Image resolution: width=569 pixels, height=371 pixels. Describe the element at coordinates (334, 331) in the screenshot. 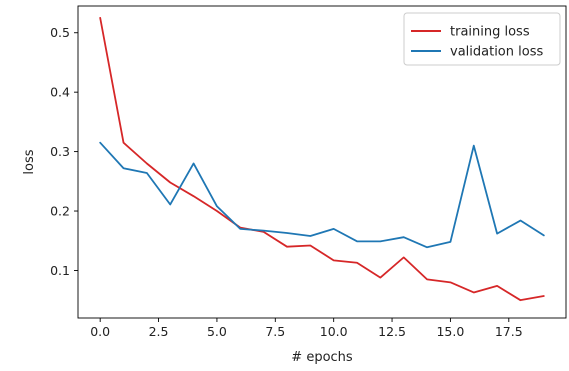

I see `x-tick-label: 10.0` at that location.